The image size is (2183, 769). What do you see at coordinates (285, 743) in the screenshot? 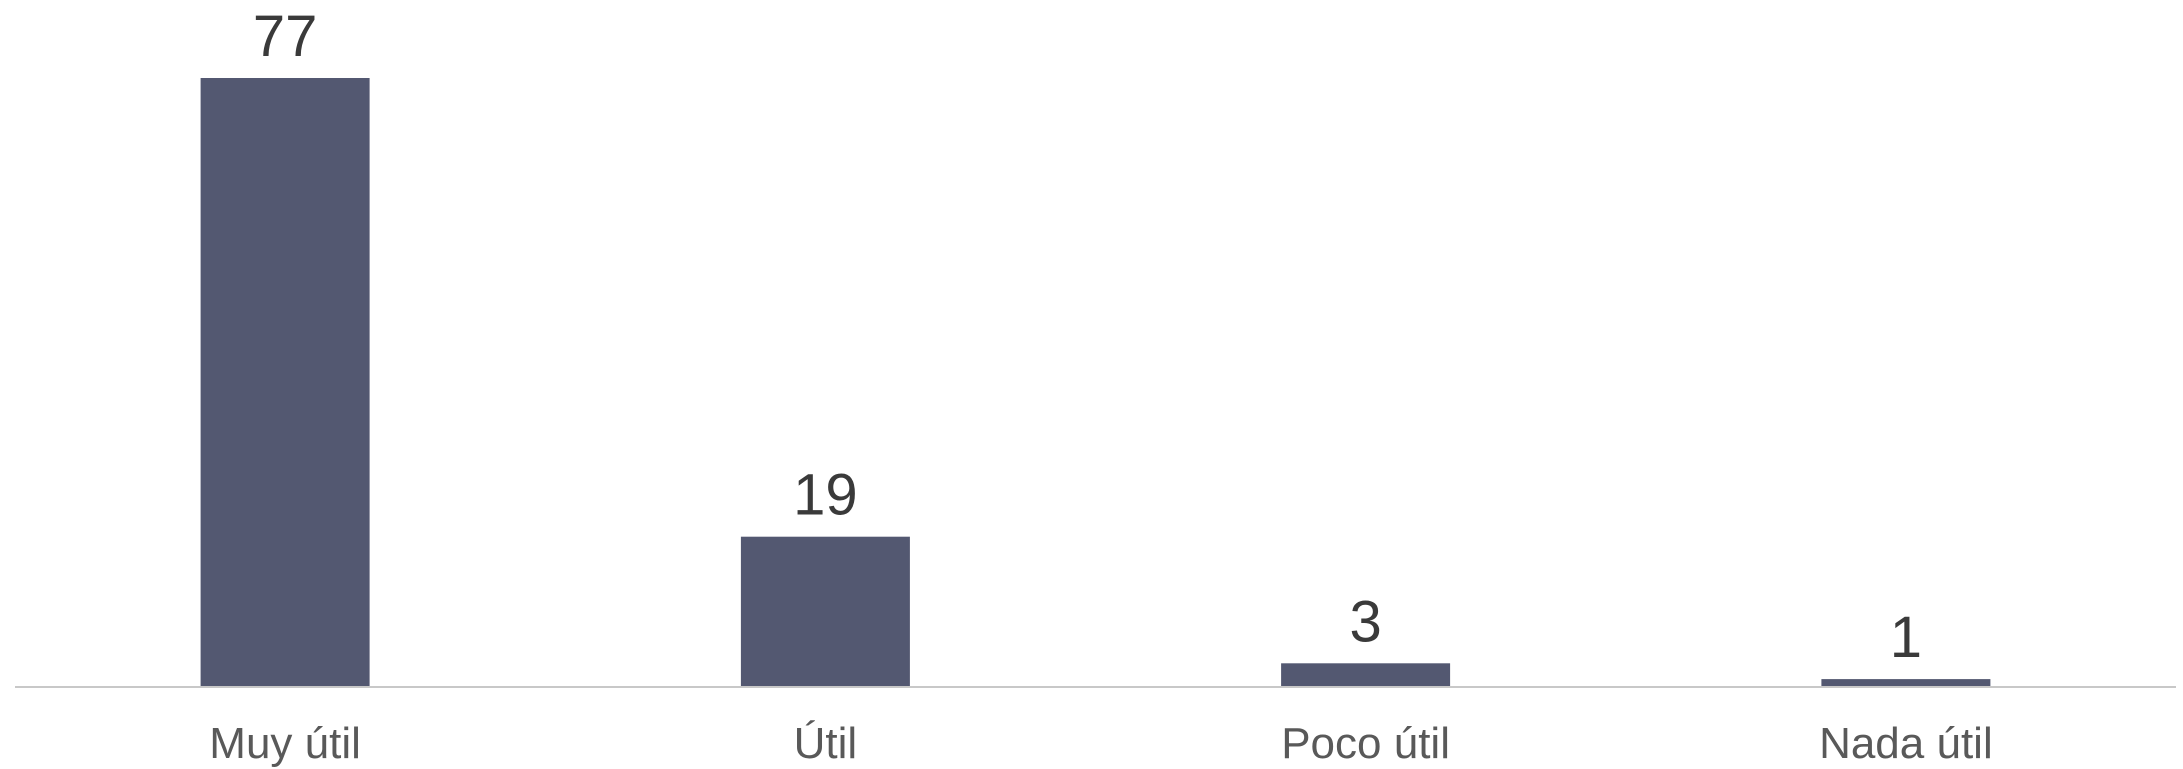
I see `category-label-0: Muy útil` at bounding box center [285, 743].